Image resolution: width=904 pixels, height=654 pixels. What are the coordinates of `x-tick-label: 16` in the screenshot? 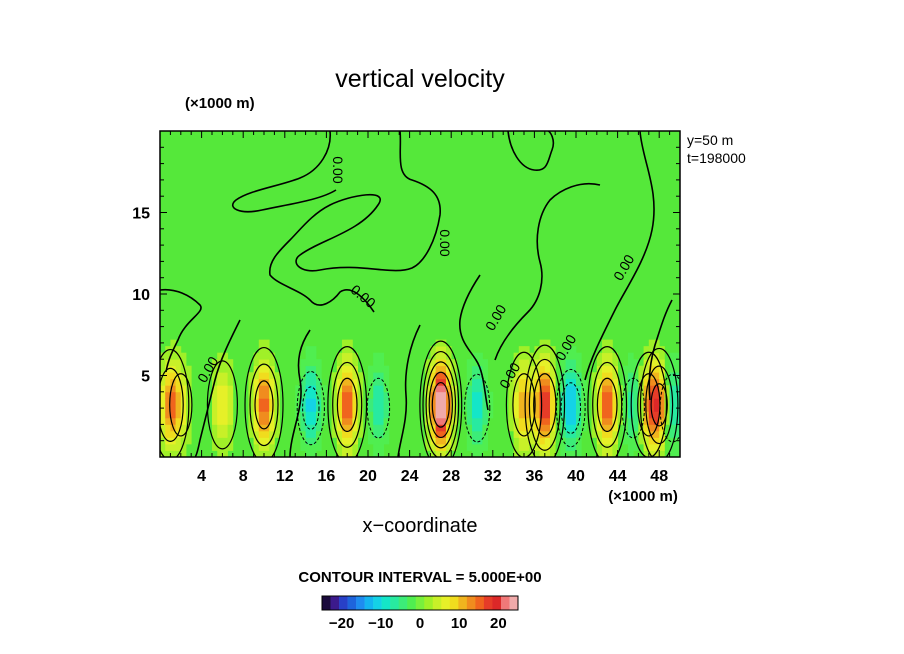 It's located at (327, 476).